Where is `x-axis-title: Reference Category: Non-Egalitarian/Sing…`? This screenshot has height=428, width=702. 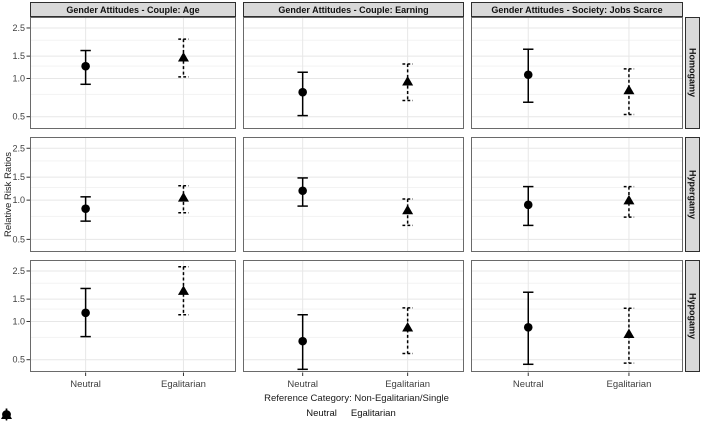 x-axis-title: Reference Category: Non-Egalitarian/Sing… is located at coordinates (356, 398).